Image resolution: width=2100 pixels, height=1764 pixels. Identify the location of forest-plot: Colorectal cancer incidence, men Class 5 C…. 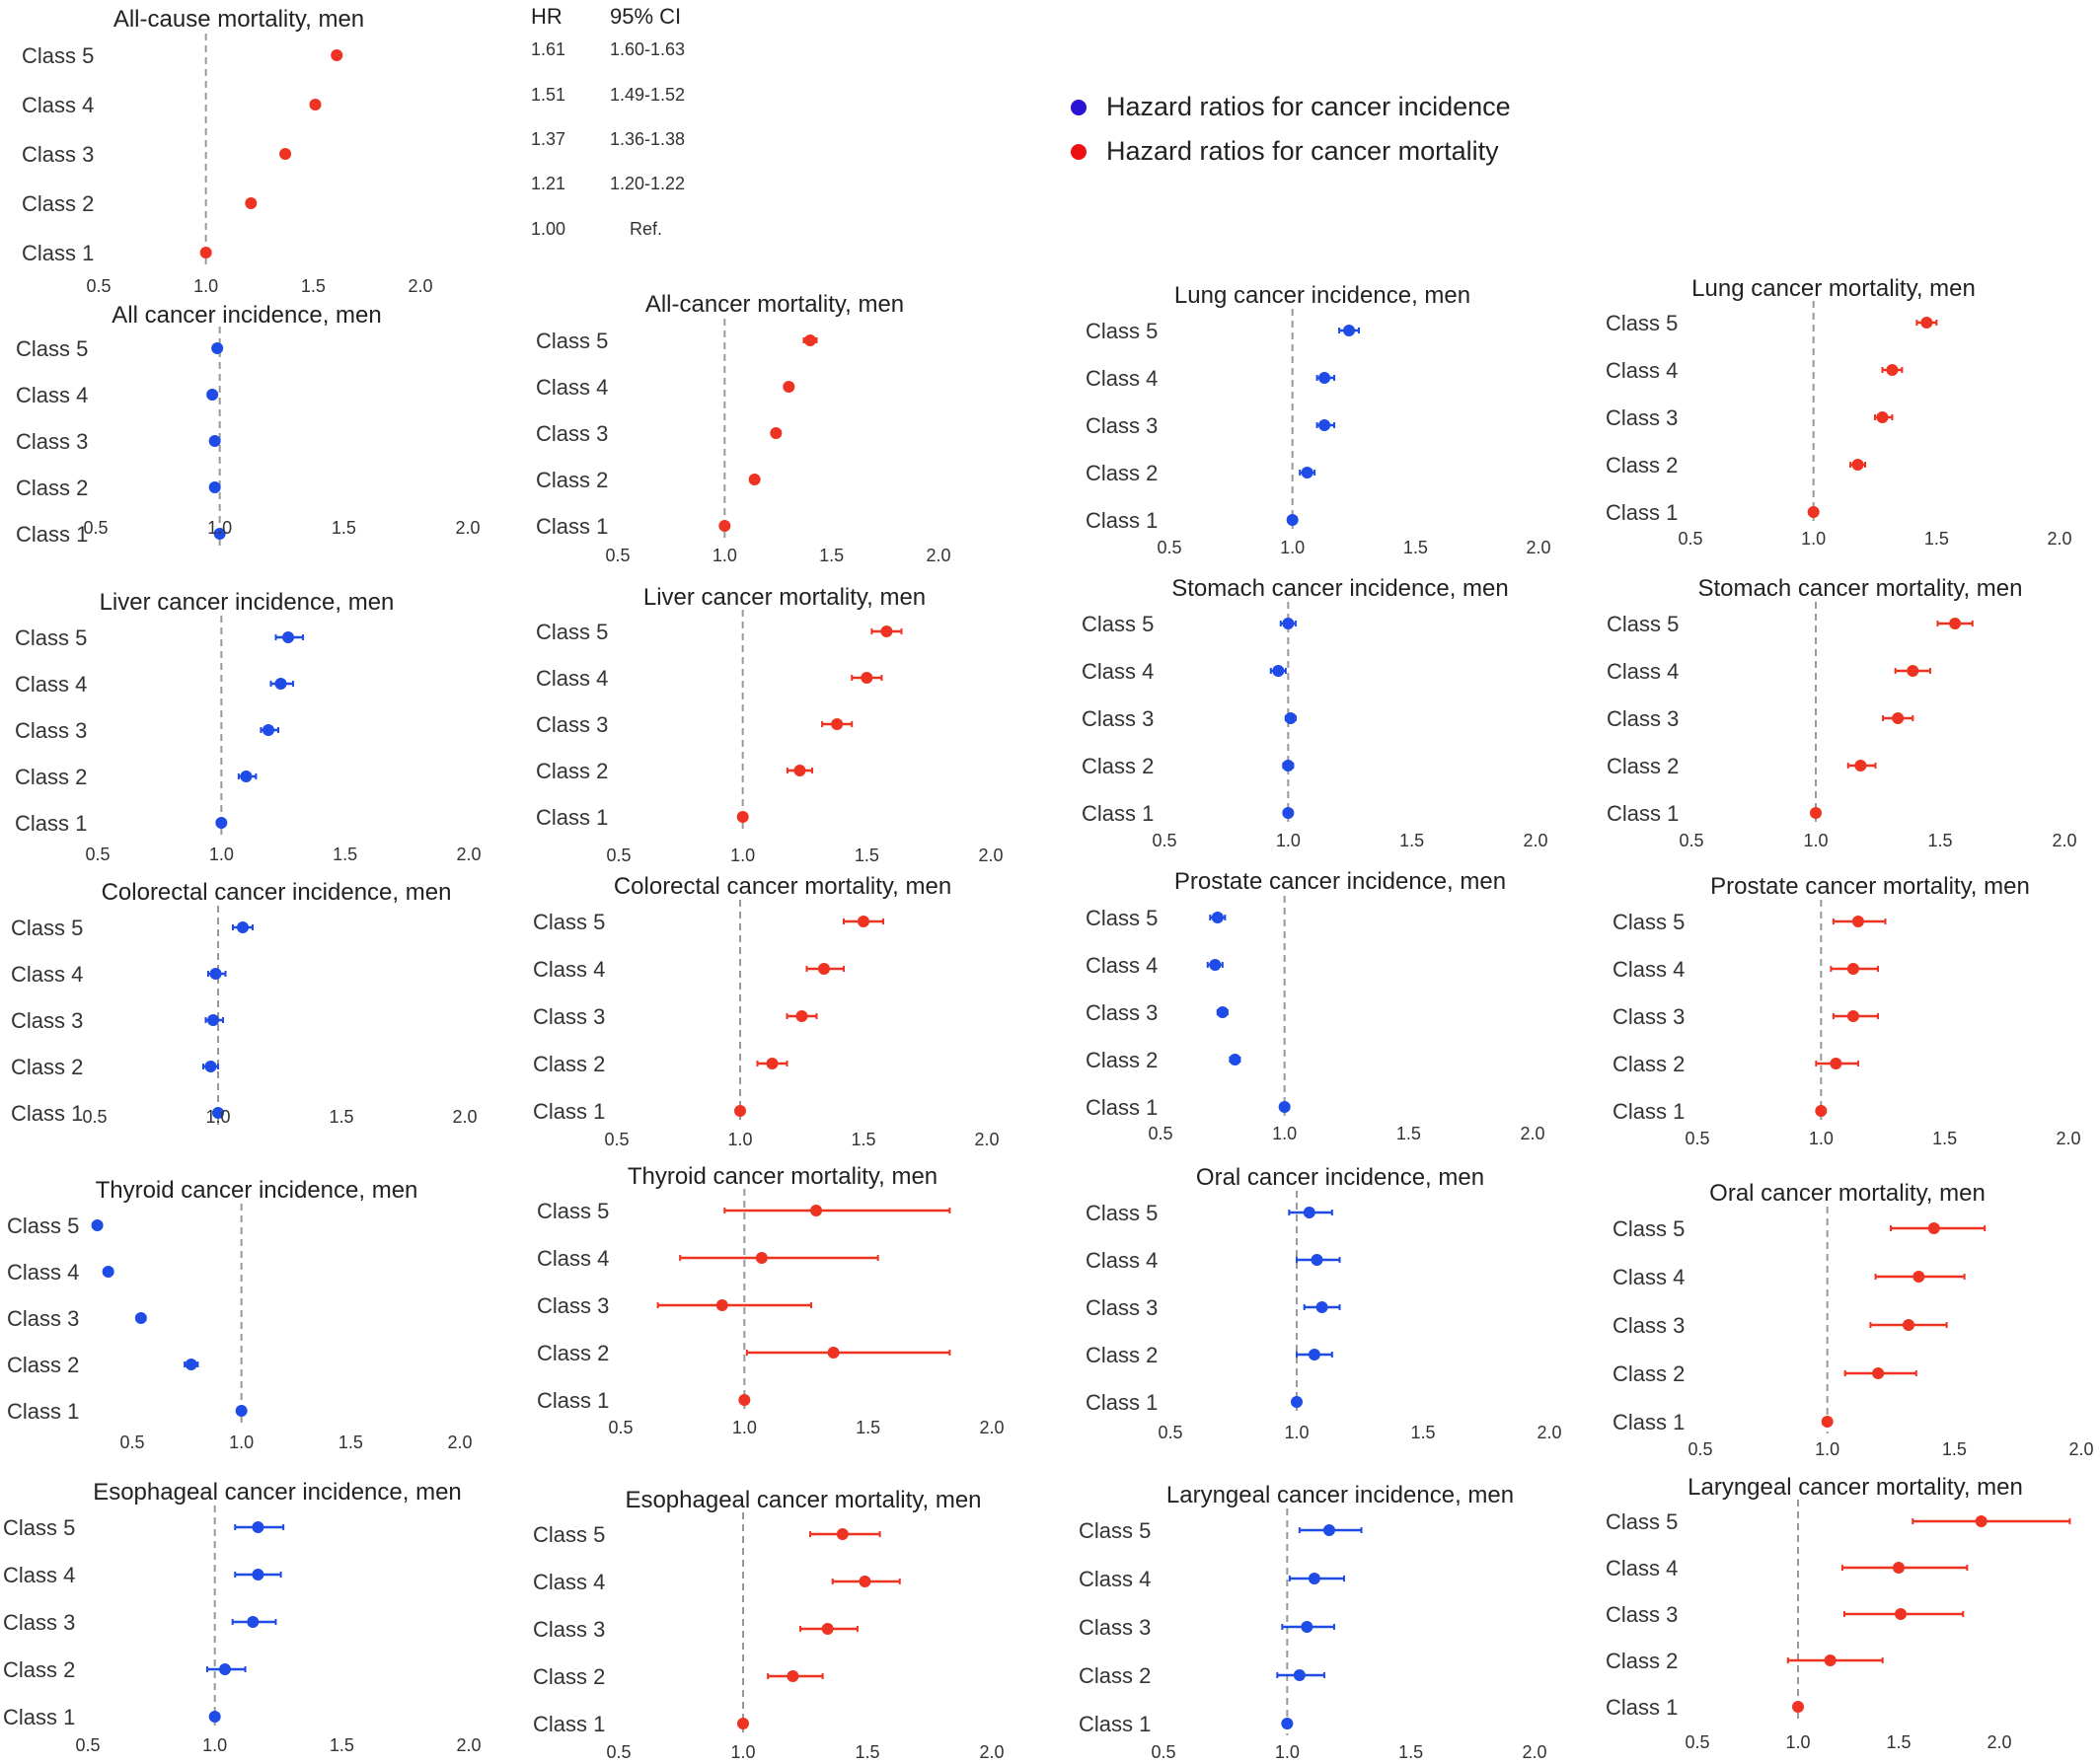
(244, 1003).